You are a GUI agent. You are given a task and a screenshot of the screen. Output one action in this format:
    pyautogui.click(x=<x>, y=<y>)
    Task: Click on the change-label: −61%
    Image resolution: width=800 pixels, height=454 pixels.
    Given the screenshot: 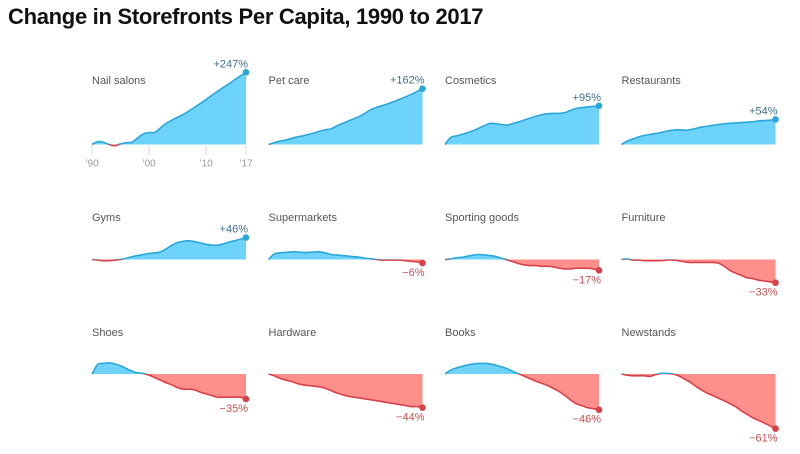 What is the action you would take?
    pyautogui.click(x=763, y=439)
    